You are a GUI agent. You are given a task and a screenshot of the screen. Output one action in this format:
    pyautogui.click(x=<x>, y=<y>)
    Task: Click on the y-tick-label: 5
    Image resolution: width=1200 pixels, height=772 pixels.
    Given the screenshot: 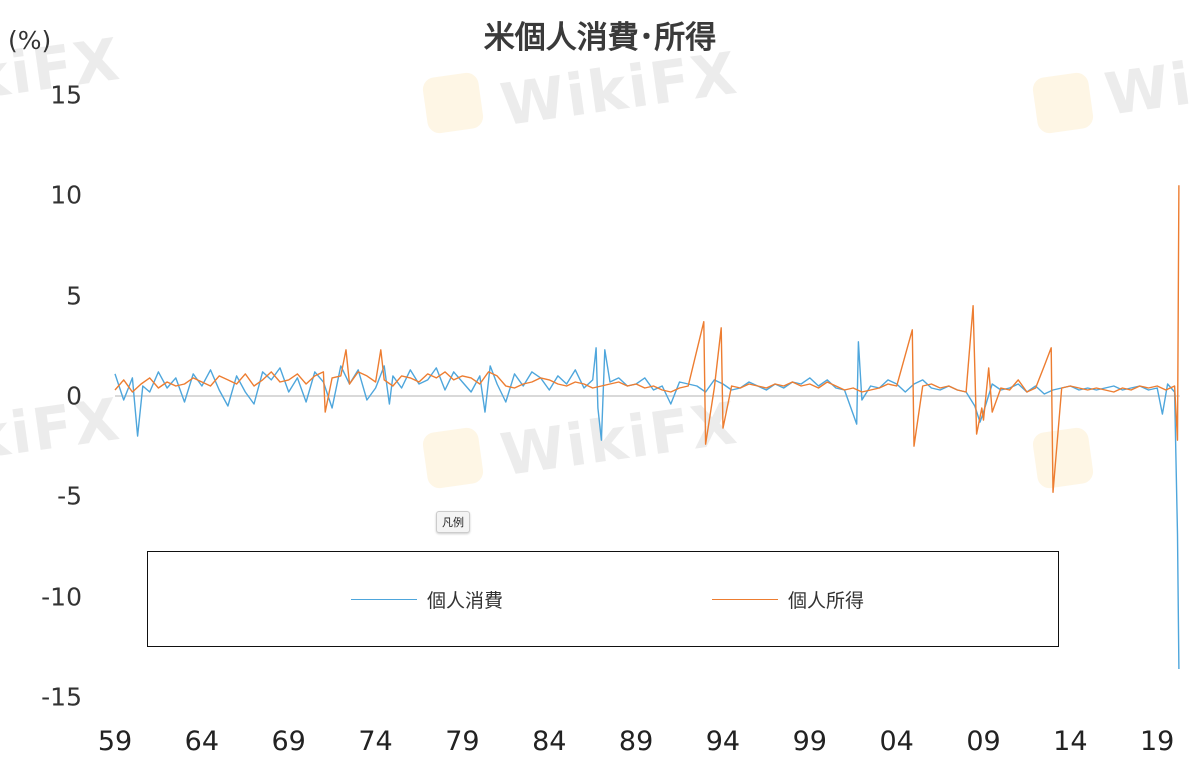 What is the action you would take?
    pyautogui.click(x=74, y=296)
    